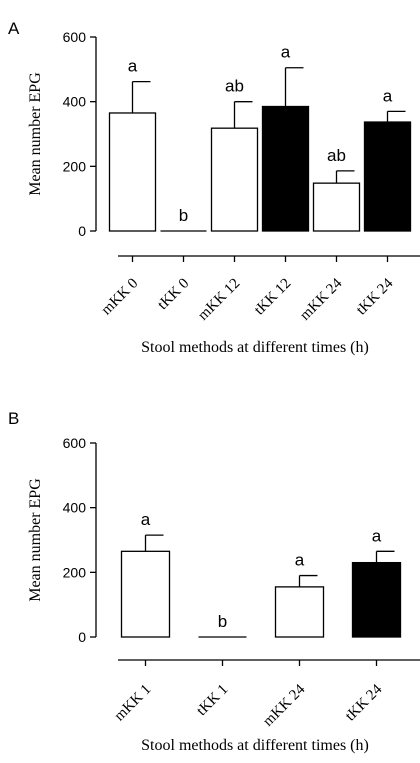 This screenshot has height=763, width=420. Describe the element at coordinates (13, 418) in the screenshot. I see `panel-letter: B` at that location.